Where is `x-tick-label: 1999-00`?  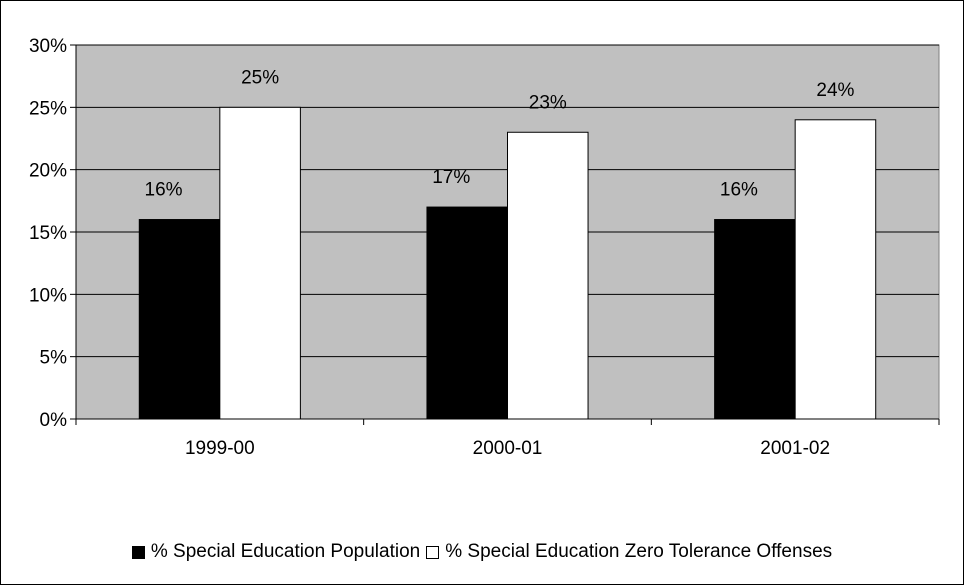 x-tick-label: 1999-00 is located at coordinates (220, 448).